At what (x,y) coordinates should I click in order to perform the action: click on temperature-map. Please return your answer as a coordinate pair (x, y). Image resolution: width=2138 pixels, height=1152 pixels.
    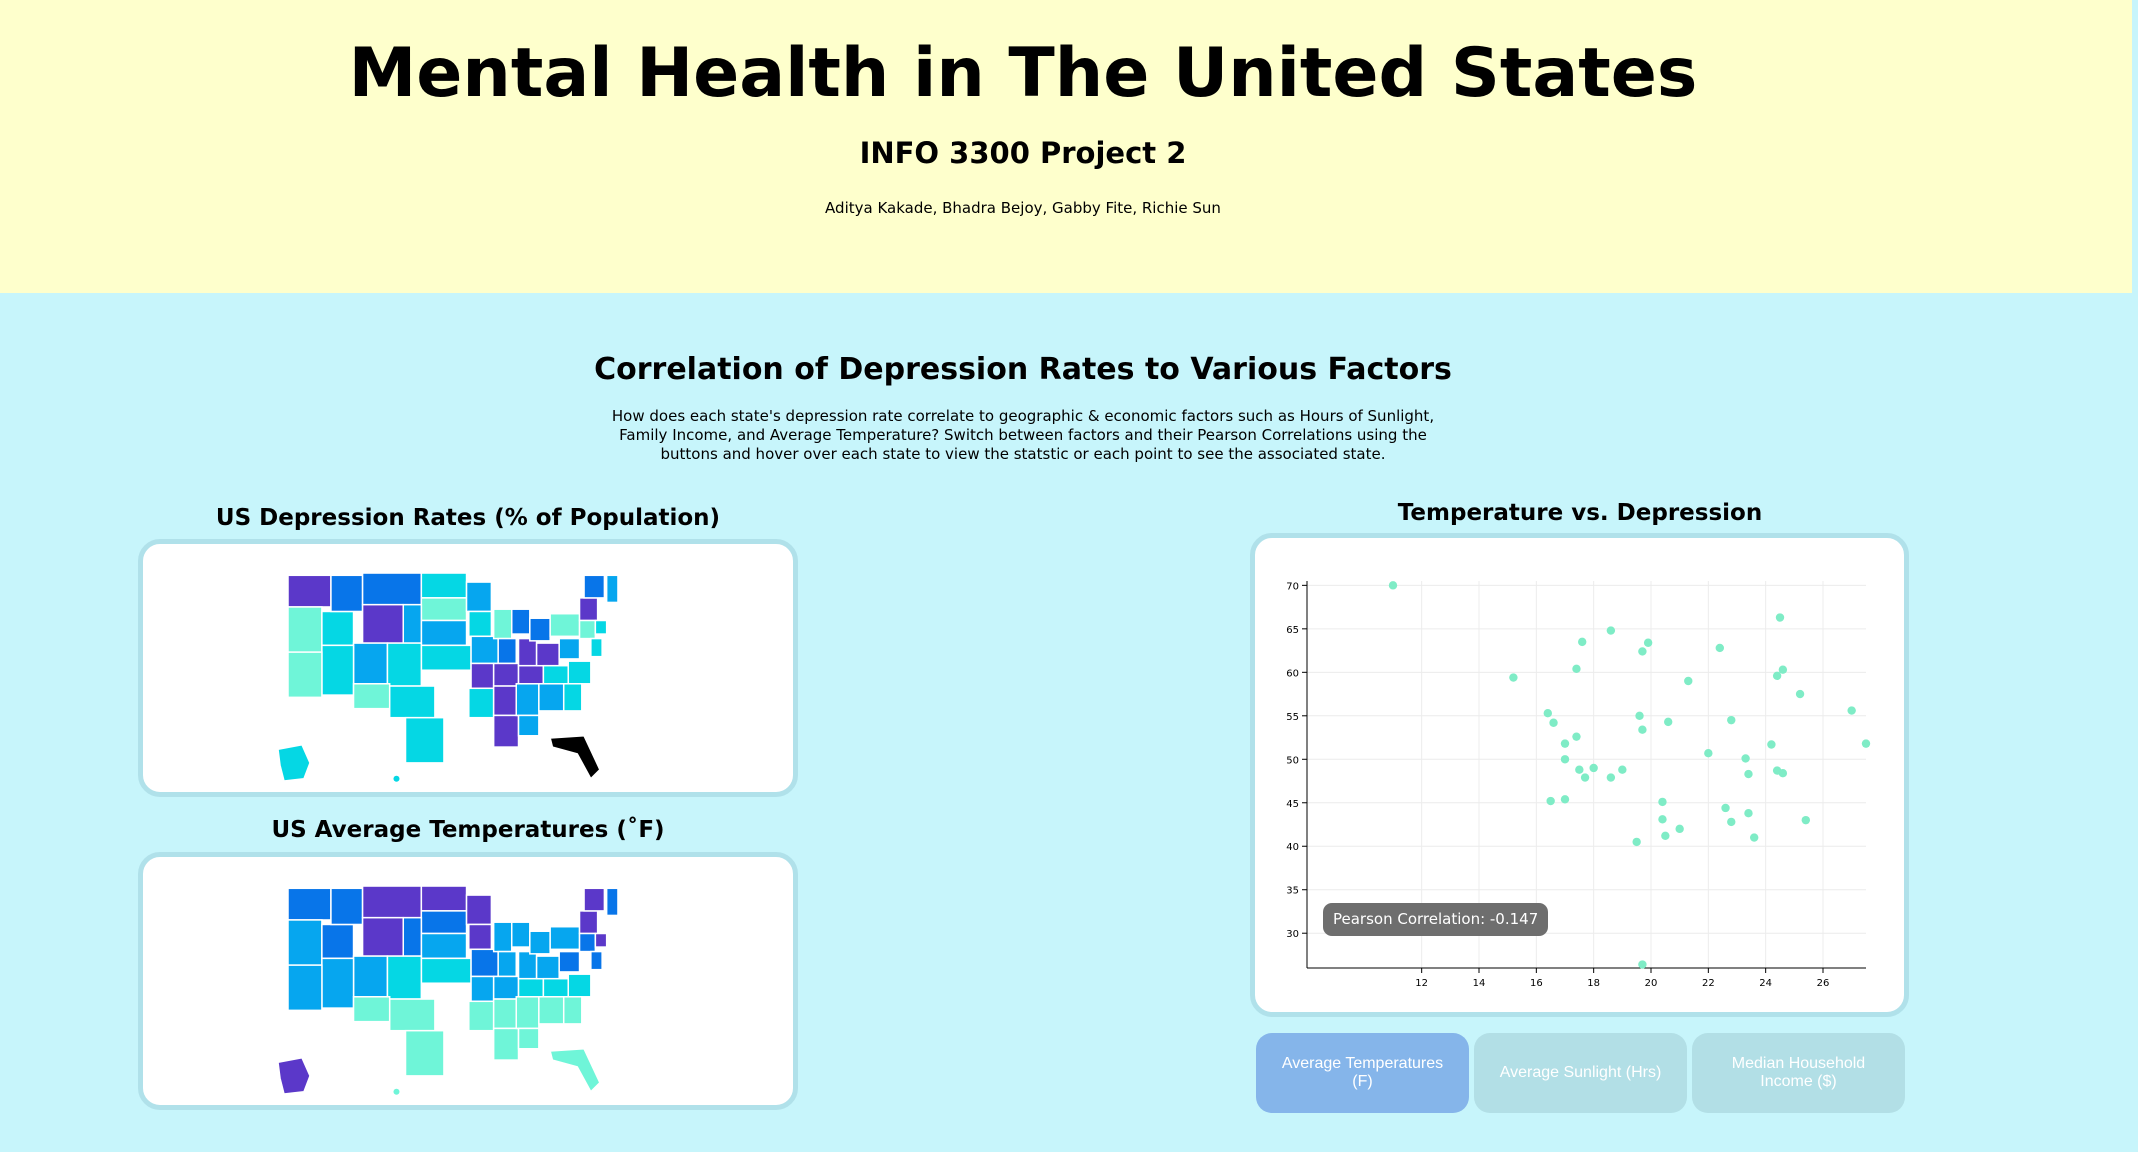
    Looking at the image, I should click on (468, 981).